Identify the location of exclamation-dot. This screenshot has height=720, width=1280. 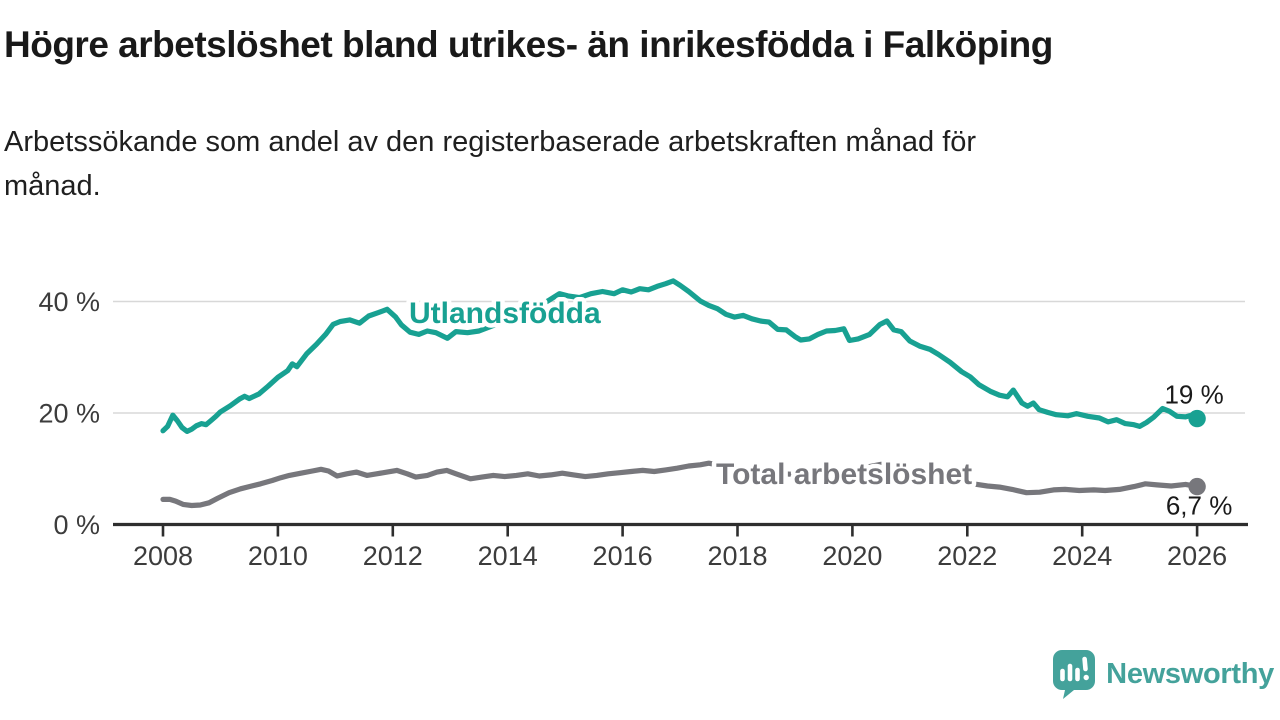
(1086, 677).